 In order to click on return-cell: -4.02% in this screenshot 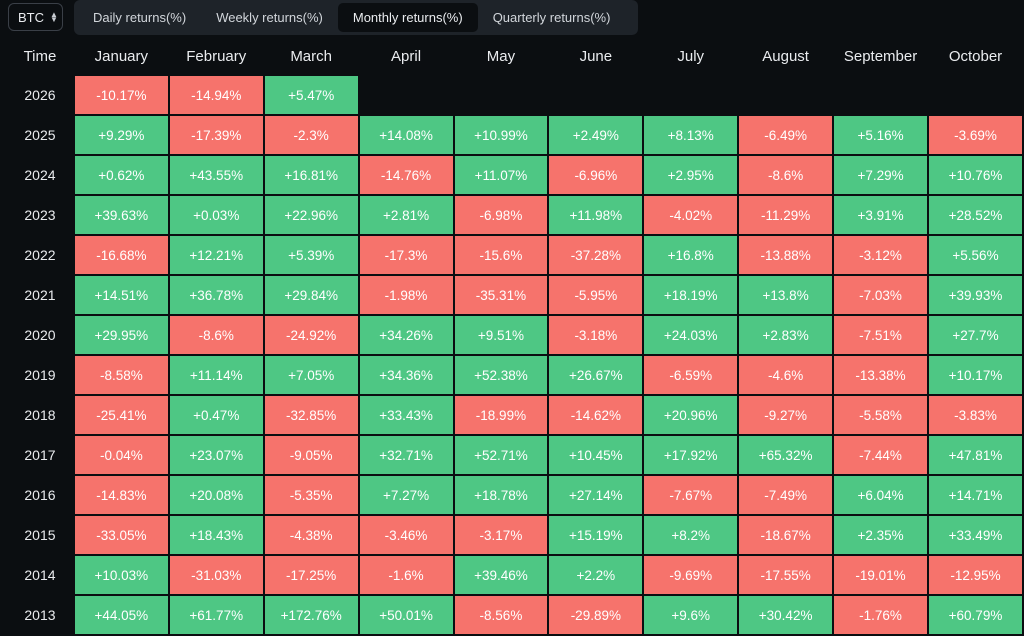, I will do `click(691, 215)`.